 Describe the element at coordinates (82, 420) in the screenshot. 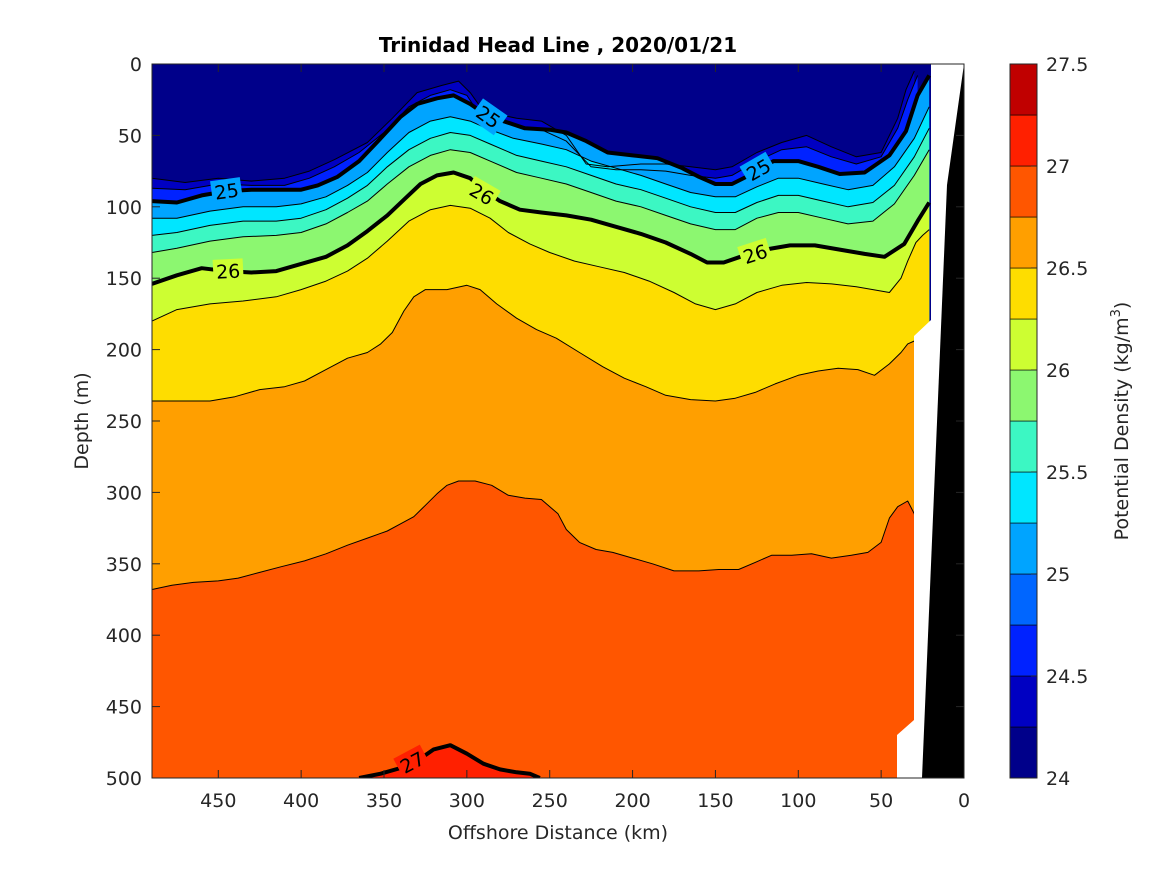

I see `y-axis-label: Depth (m)` at that location.